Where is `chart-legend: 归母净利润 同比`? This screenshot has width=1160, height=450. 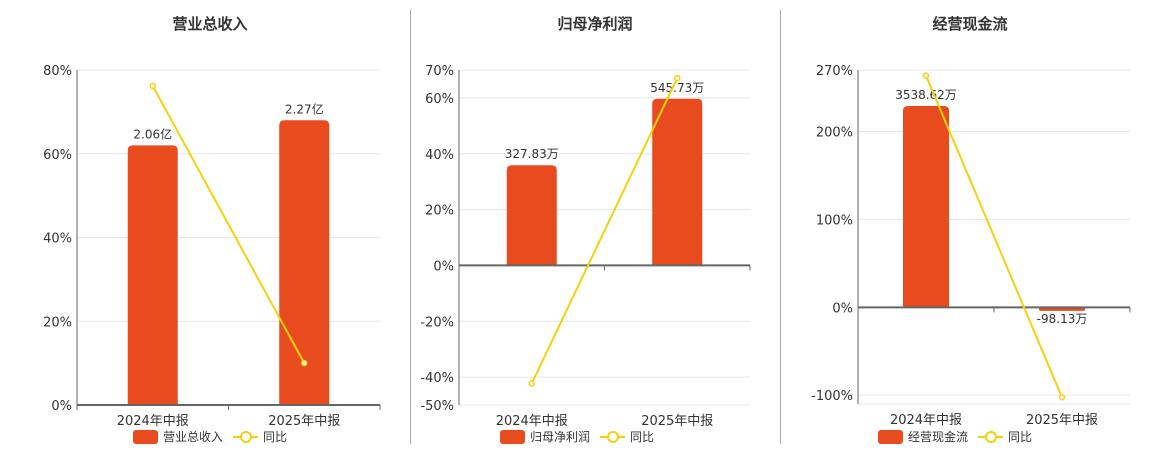
chart-legend: 归母净利润 同比 is located at coordinates (577, 436).